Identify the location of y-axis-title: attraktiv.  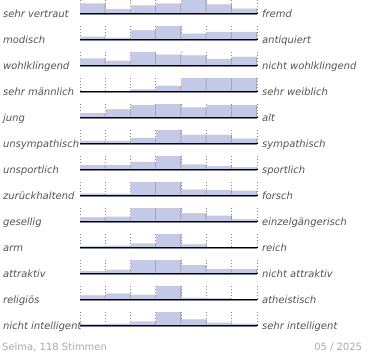
(24, 275).